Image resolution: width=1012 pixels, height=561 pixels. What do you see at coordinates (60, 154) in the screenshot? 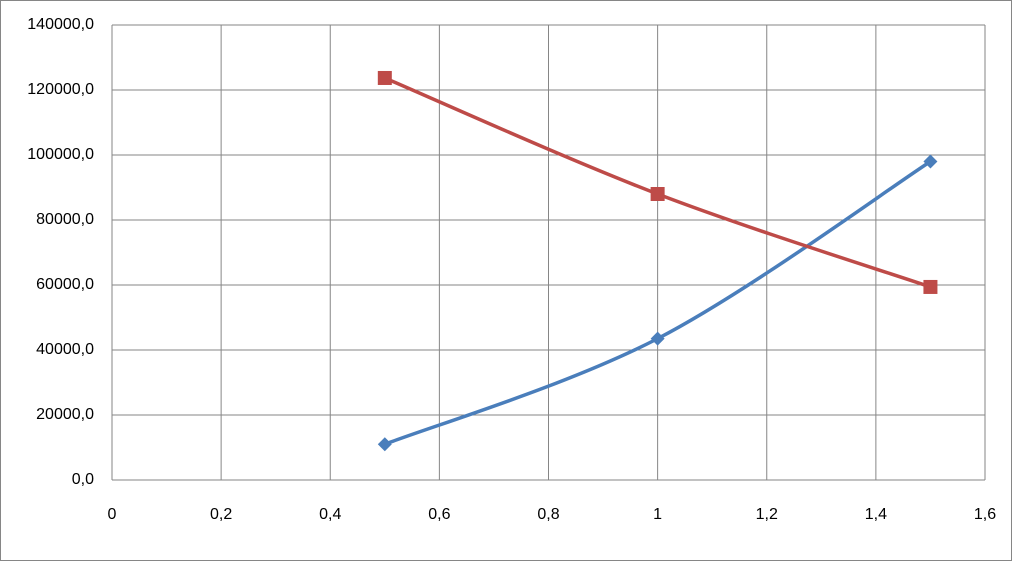
I see `y-tick-label: 100000,0` at bounding box center [60, 154].